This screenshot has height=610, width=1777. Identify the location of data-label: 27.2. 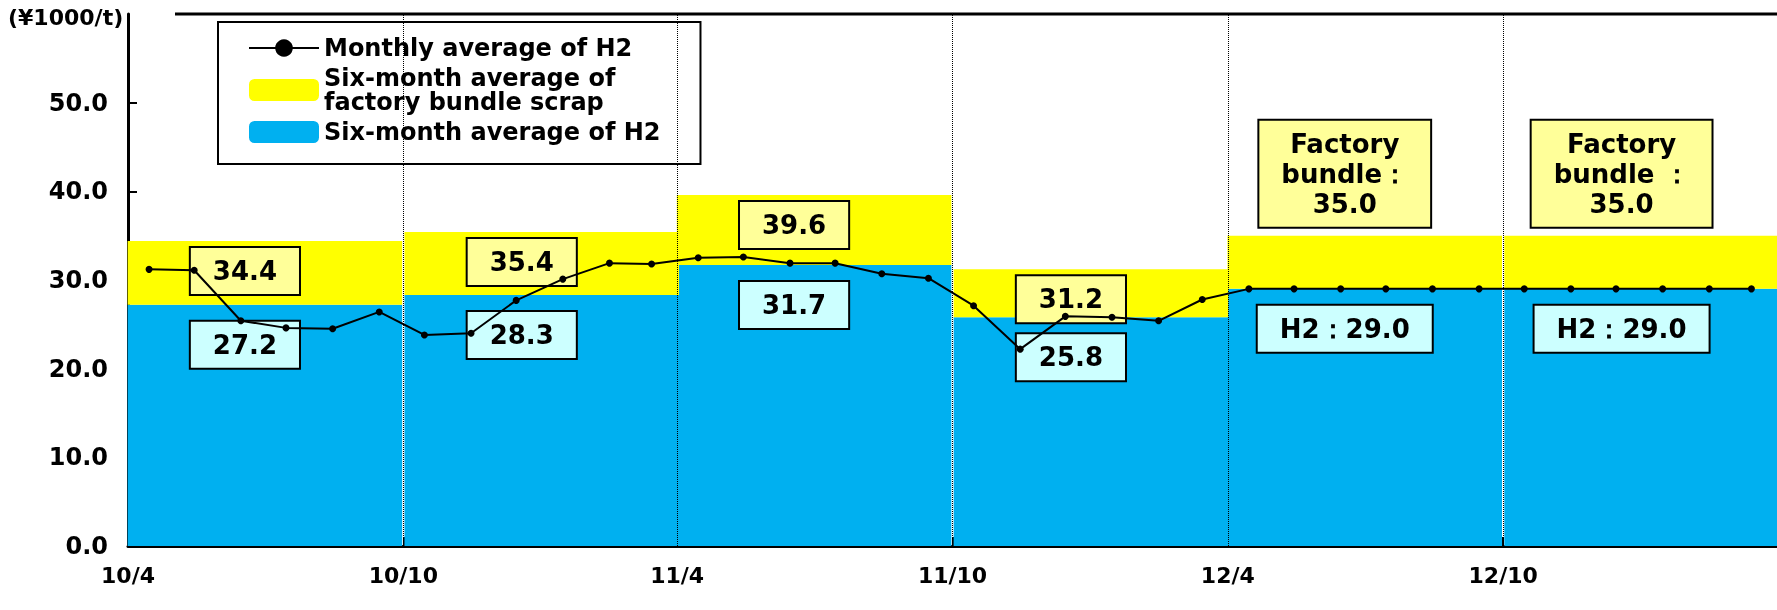
(244, 344).